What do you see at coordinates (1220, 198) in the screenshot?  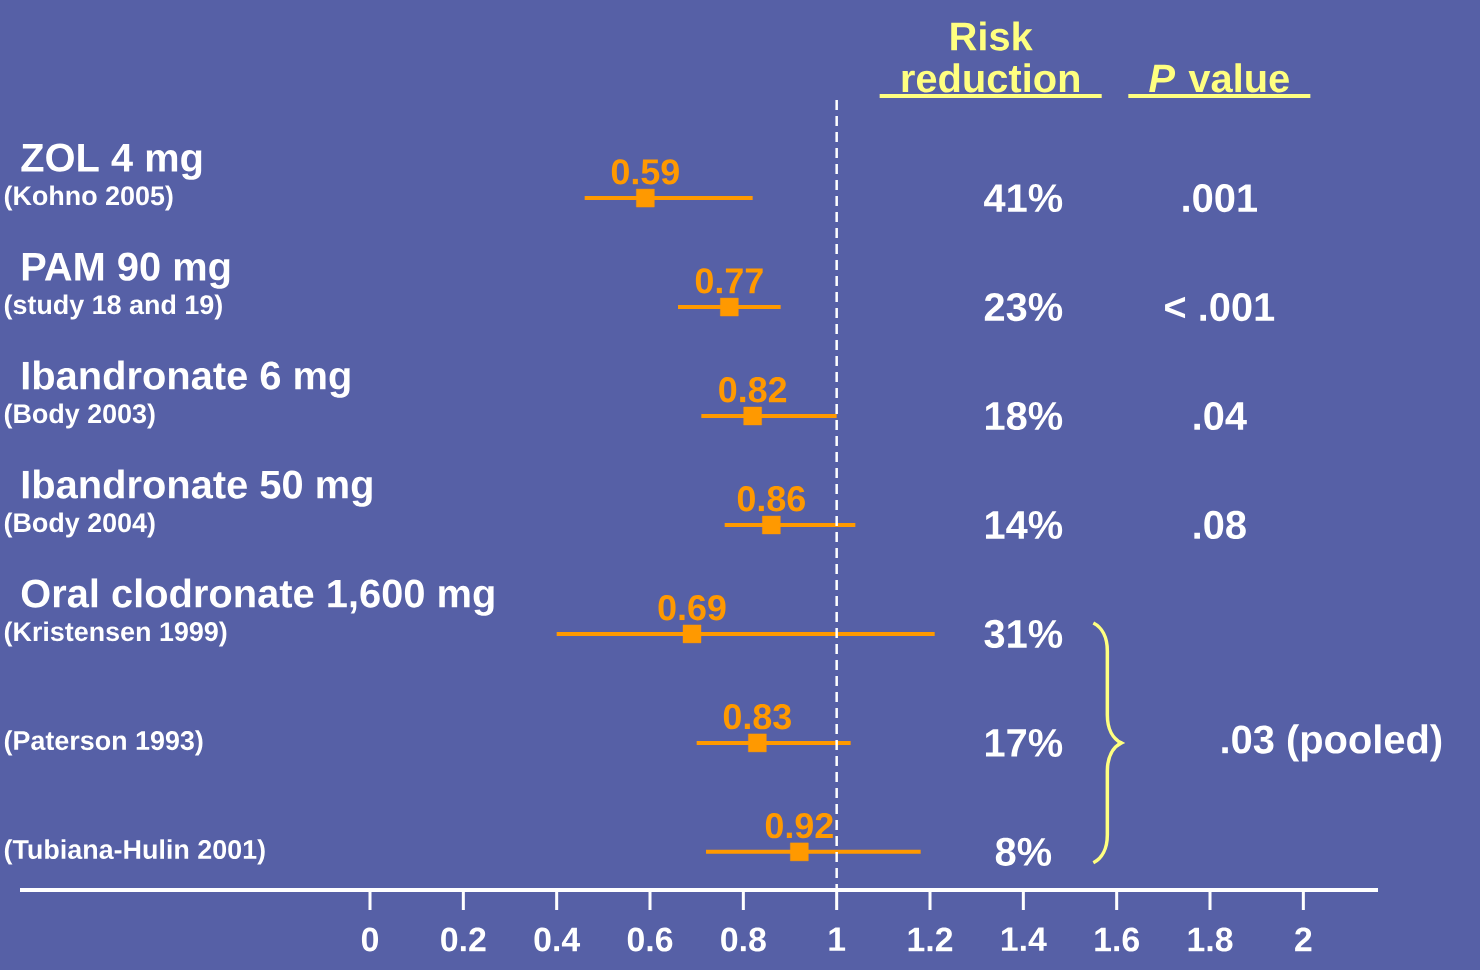 I see `annotation: .001` at bounding box center [1220, 198].